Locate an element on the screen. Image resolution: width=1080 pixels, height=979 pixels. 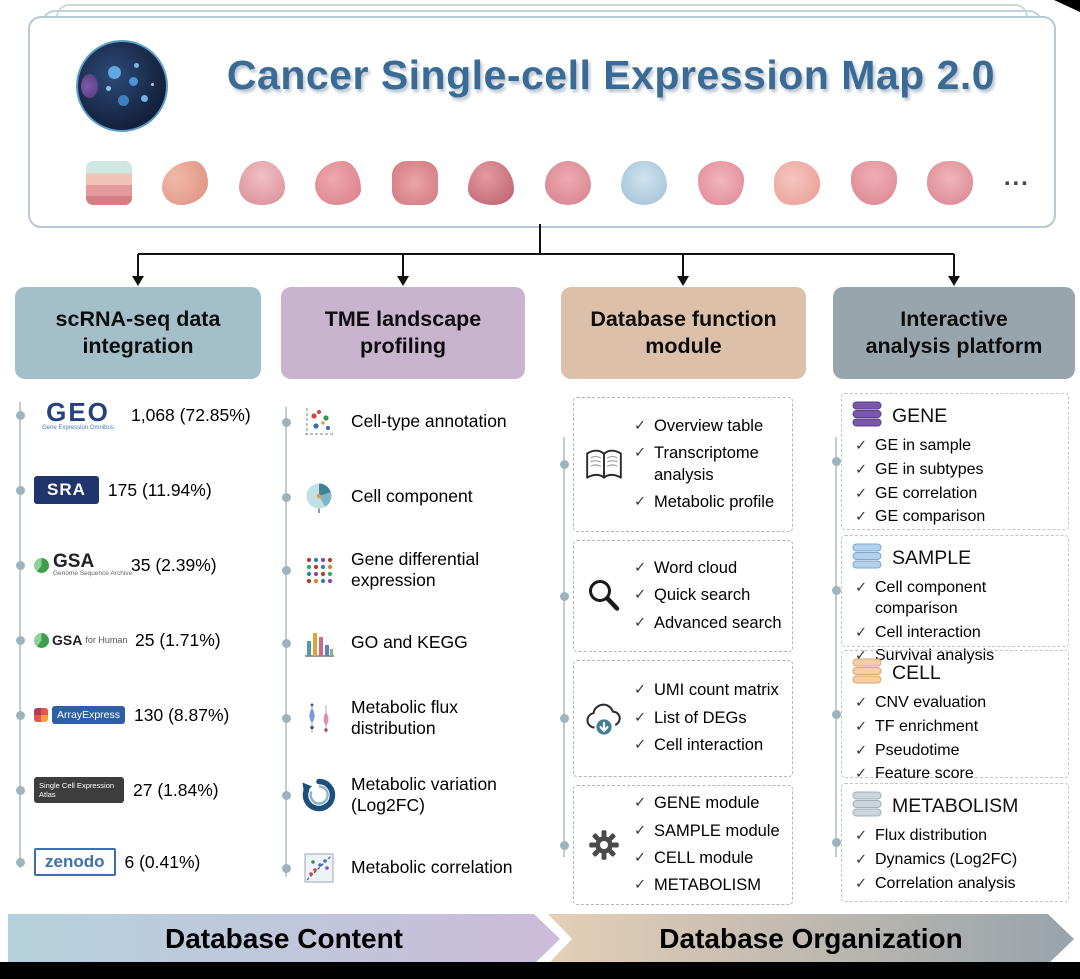
platform-group-label: SAMPLE is located at coordinates (932, 558).